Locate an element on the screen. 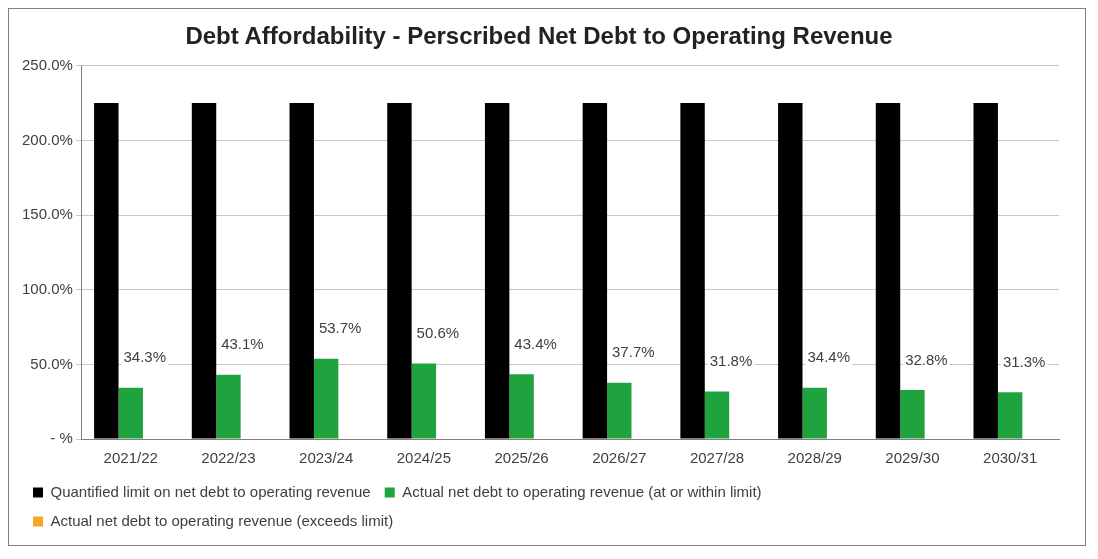 This screenshot has width=1098, height=559. data-label: 31.8% is located at coordinates (731, 361).